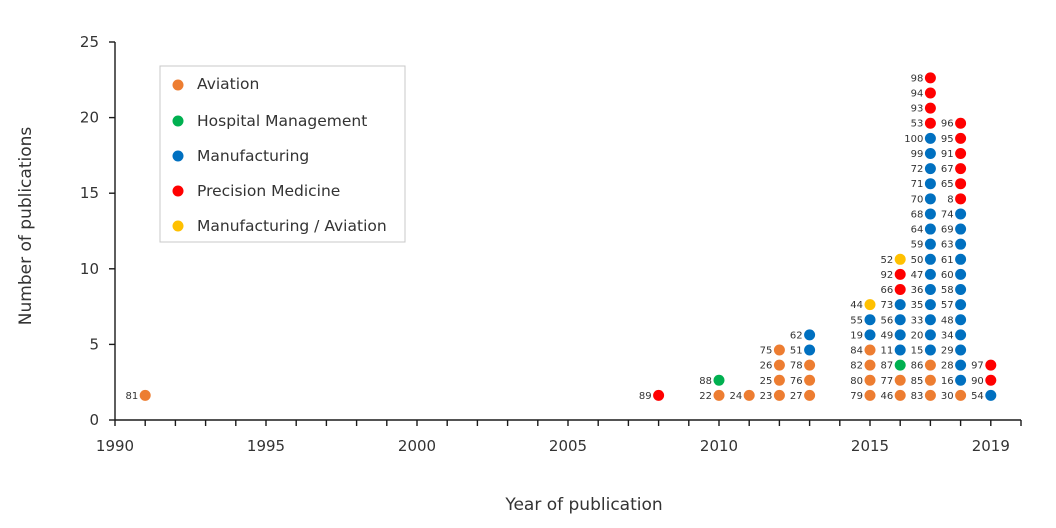  Describe the element at coordinates (178, 85) in the screenshot. I see `legend-marker-aviation` at that location.